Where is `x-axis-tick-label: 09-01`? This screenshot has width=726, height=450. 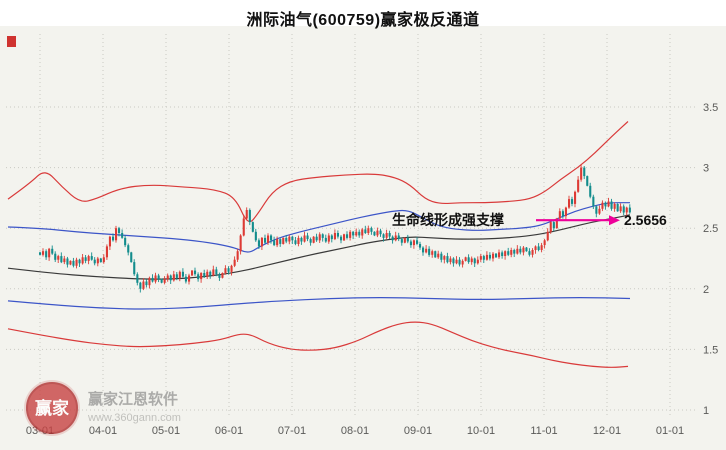
x-axis-tick-label: 09-01 is located at coordinates (418, 431).